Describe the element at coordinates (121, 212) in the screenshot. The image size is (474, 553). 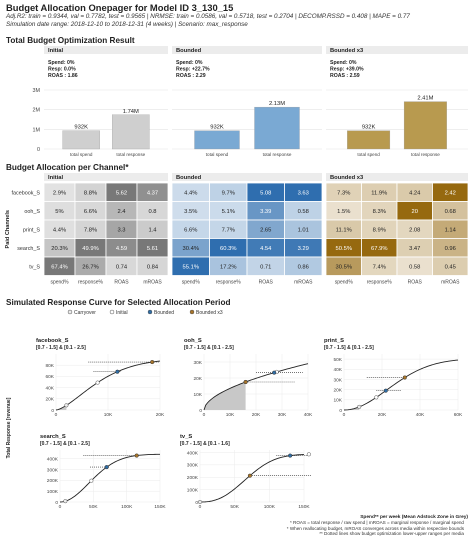
I see `heatmap-cell-label: 2.4` at that location.